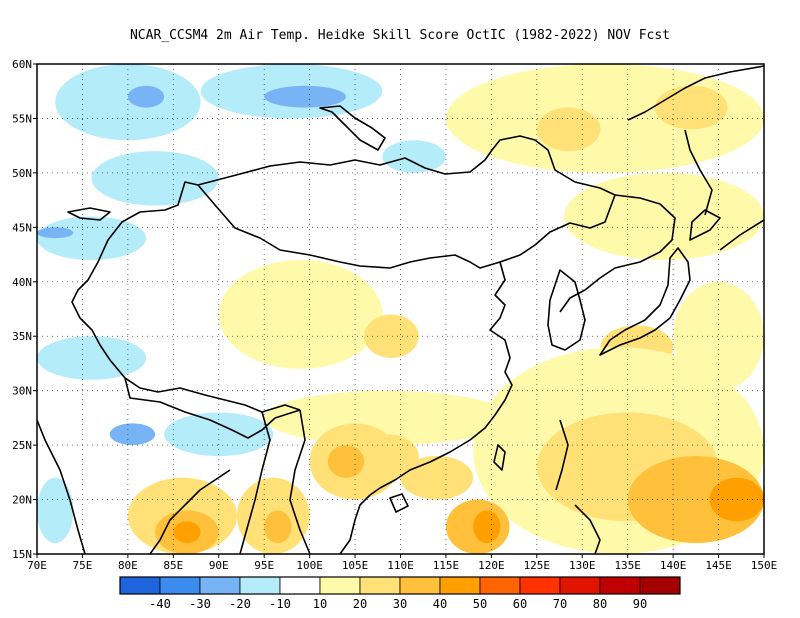 The width and height of the screenshot is (800, 618). Describe the element at coordinates (352, 128) in the screenshot. I see `lake-baikal` at that location.